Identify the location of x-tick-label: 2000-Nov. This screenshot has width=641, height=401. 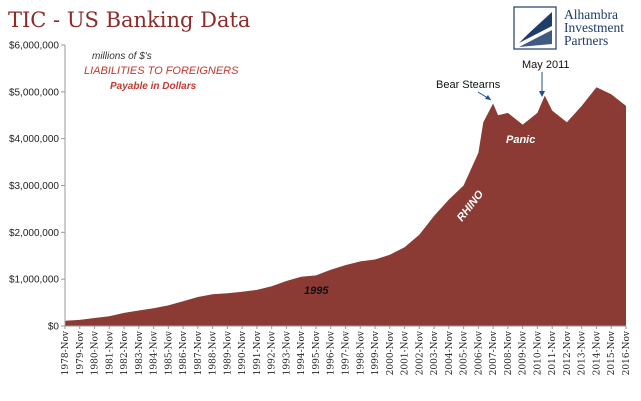
(391, 352).